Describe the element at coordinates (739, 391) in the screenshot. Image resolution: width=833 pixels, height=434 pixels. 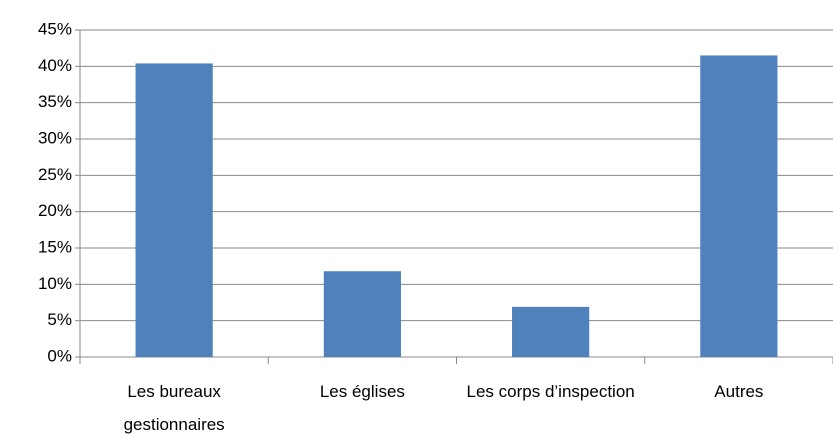
I see `x-tick-label: Autres` at that location.